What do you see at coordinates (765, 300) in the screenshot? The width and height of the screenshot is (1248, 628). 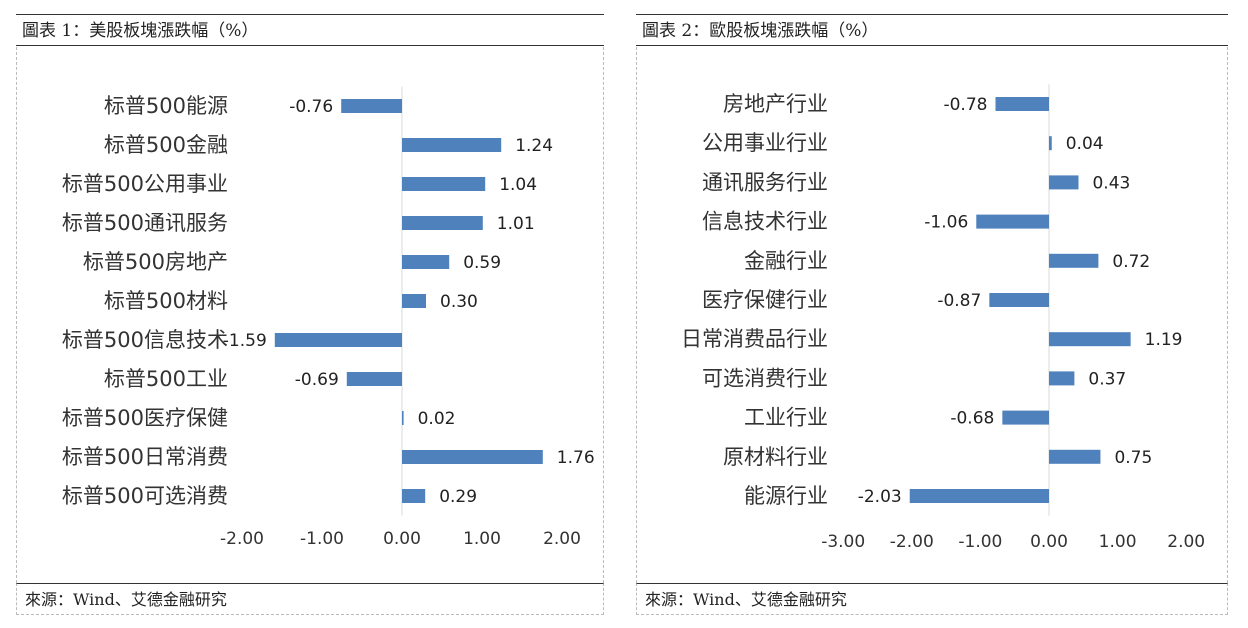 I see `category-label: 医疗保健行业` at bounding box center [765, 300].